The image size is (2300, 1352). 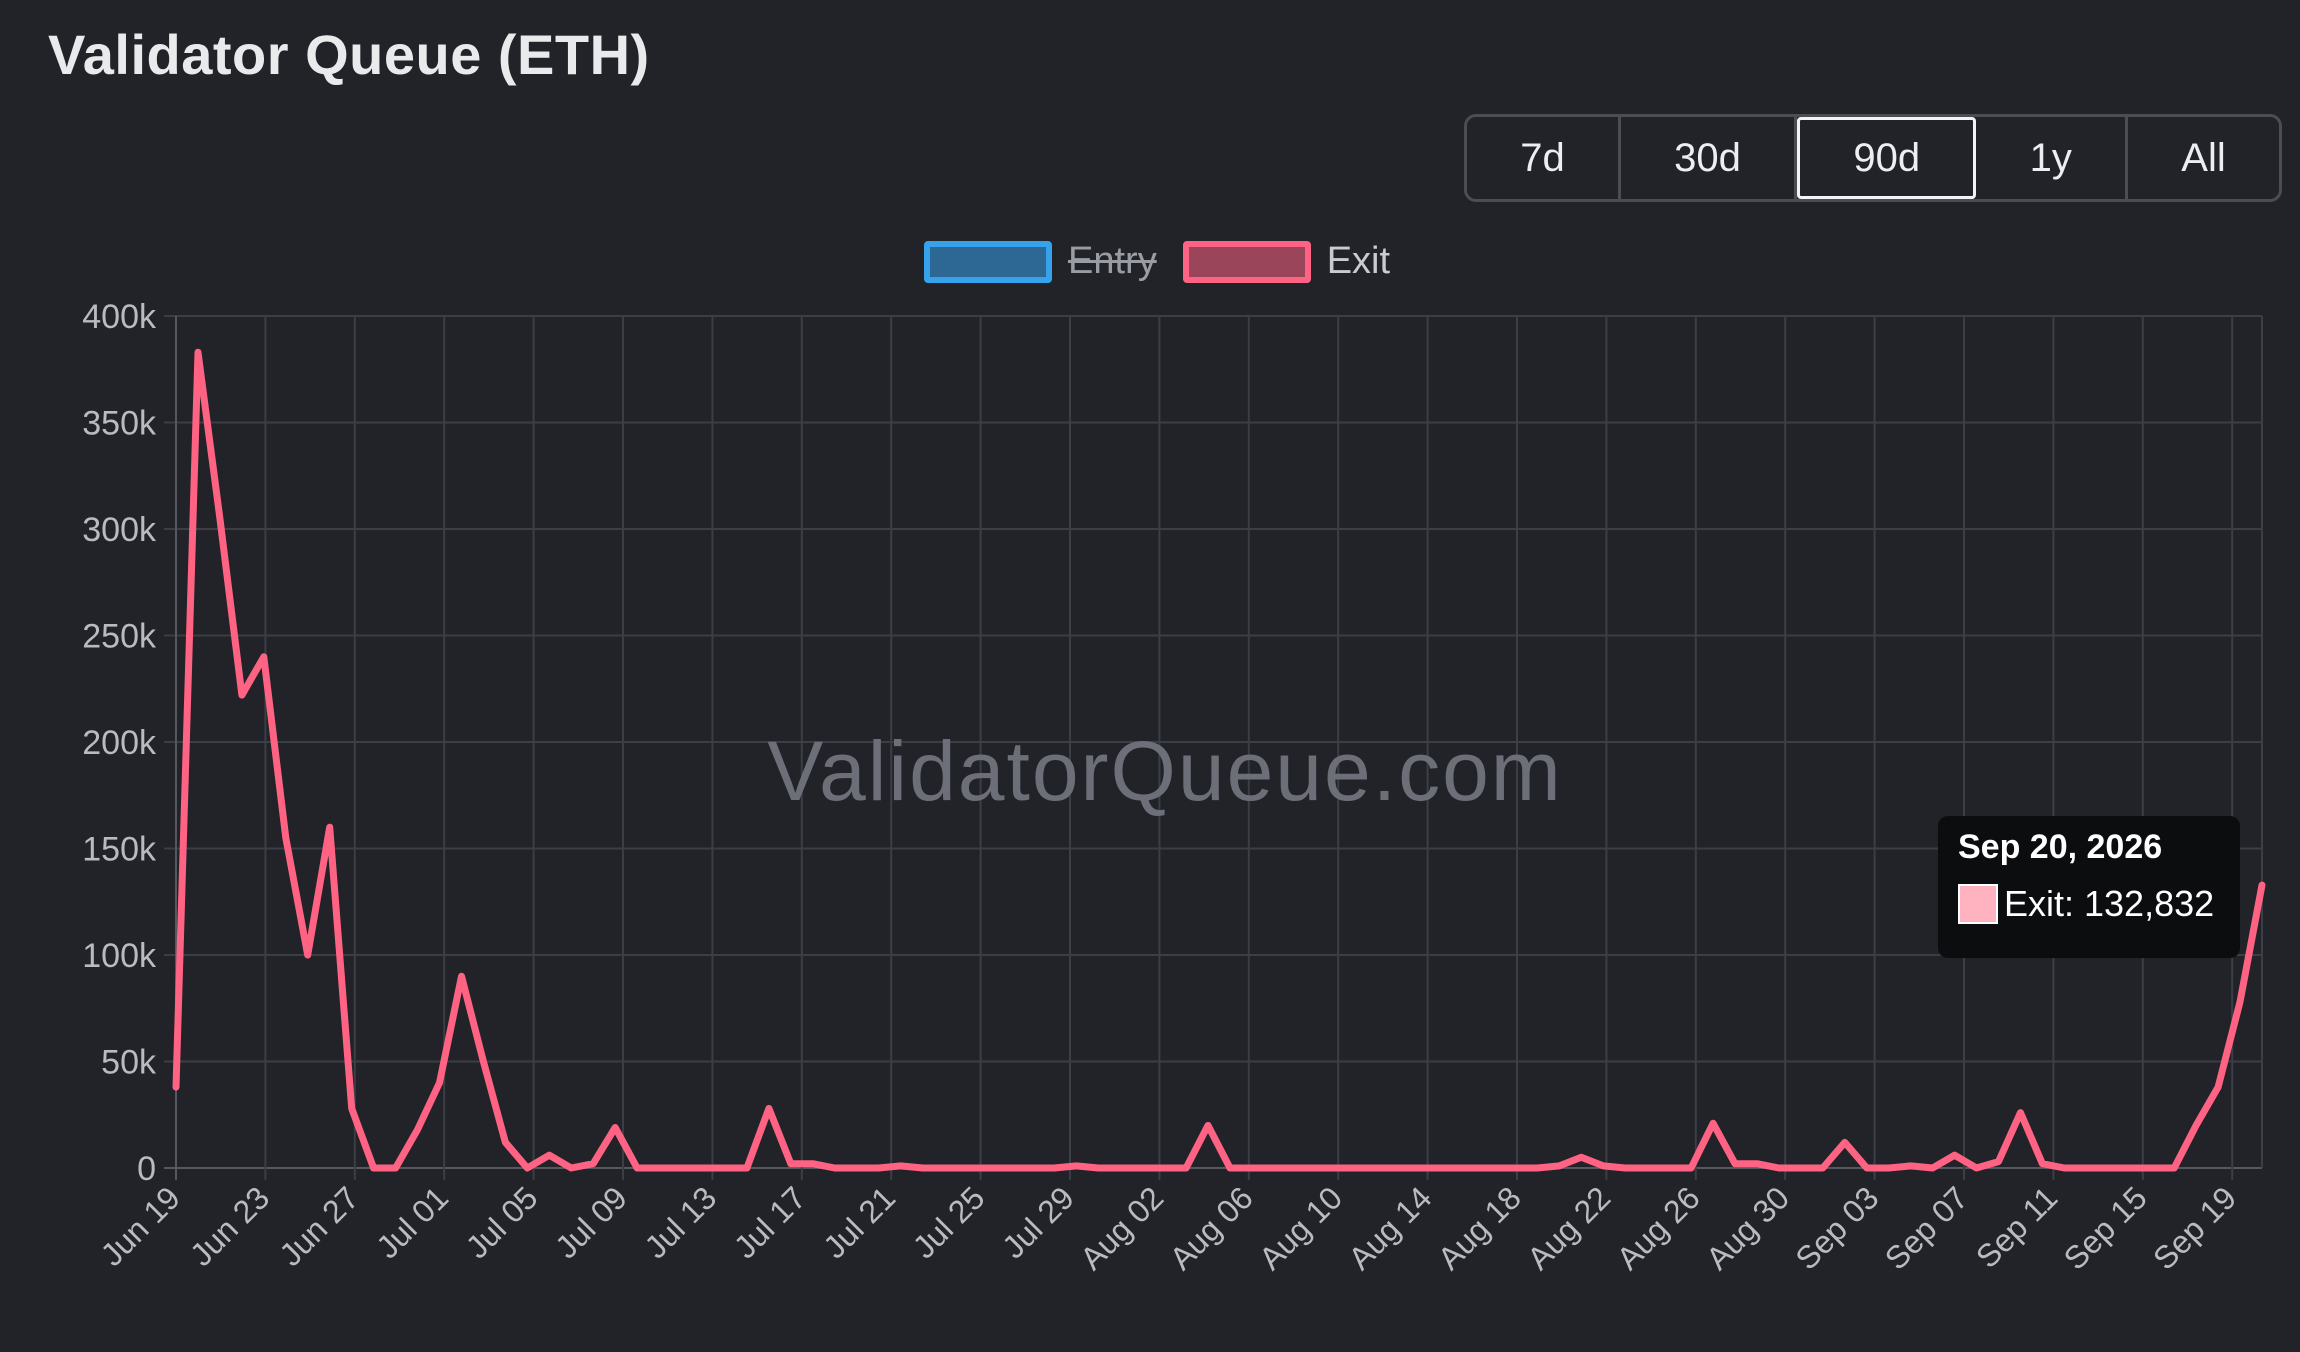 What do you see at coordinates (119, 637) in the screenshot?
I see `y-tick-label: 250k` at bounding box center [119, 637].